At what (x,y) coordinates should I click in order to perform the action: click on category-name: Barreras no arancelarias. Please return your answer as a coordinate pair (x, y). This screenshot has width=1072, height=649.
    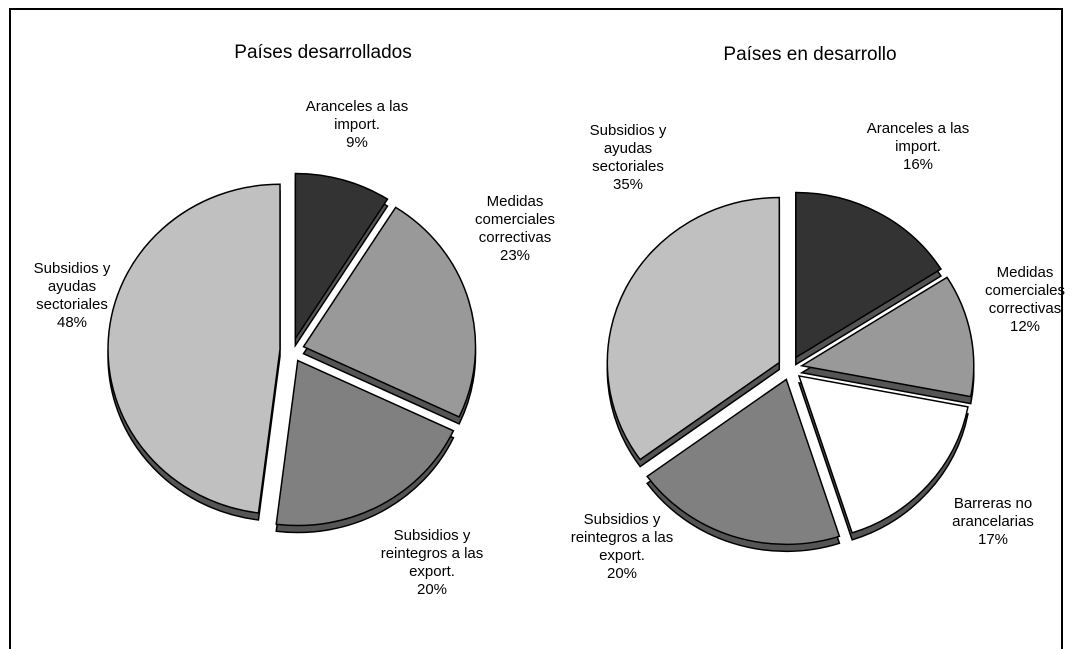
    Looking at the image, I should click on (993, 512).